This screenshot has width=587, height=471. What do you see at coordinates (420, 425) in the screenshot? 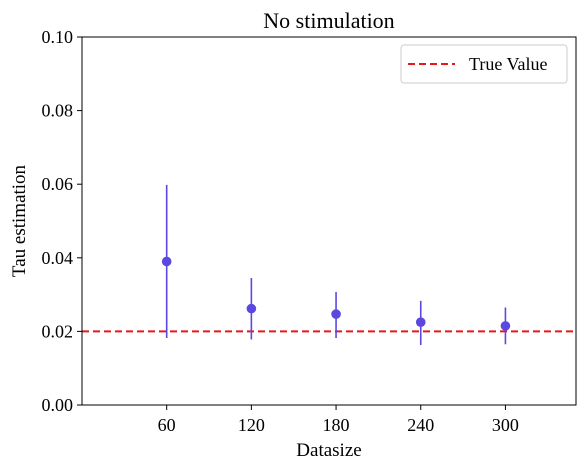
I see `x-tick-label: 240` at bounding box center [420, 425].